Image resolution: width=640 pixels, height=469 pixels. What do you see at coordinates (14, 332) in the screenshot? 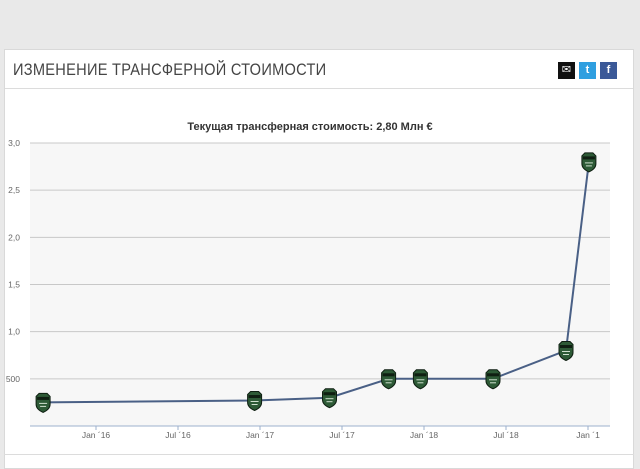
I see `y-tick-label: 1,0` at bounding box center [14, 332].